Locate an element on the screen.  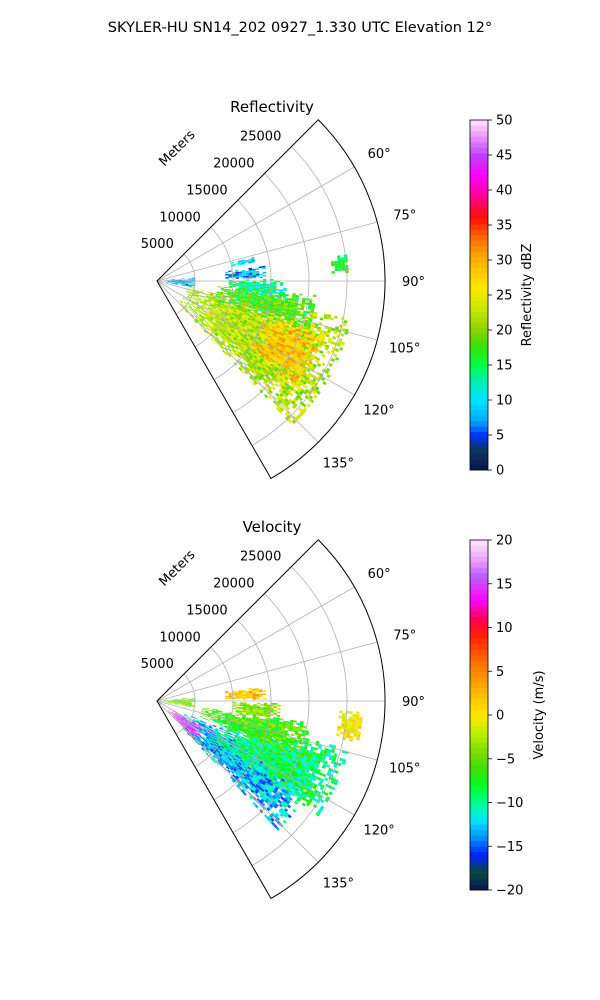
reflectivity-colorbar-tick-label: 50 is located at coordinates (504, 121).